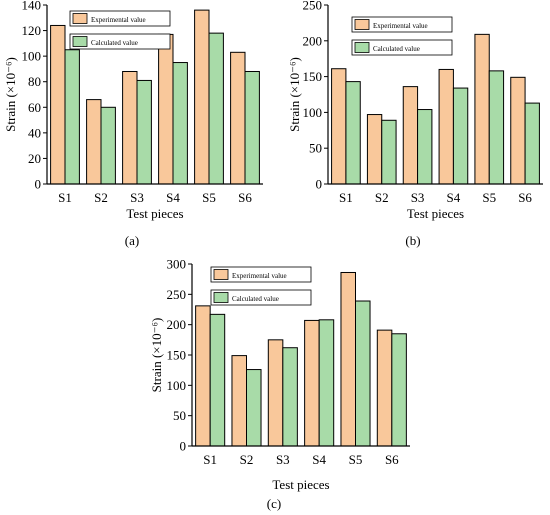 The width and height of the screenshot is (550, 515). Describe the element at coordinates (118, 20) in the screenshot. I see `chart-0-legend-label-experimental: Experimental value` at that location.